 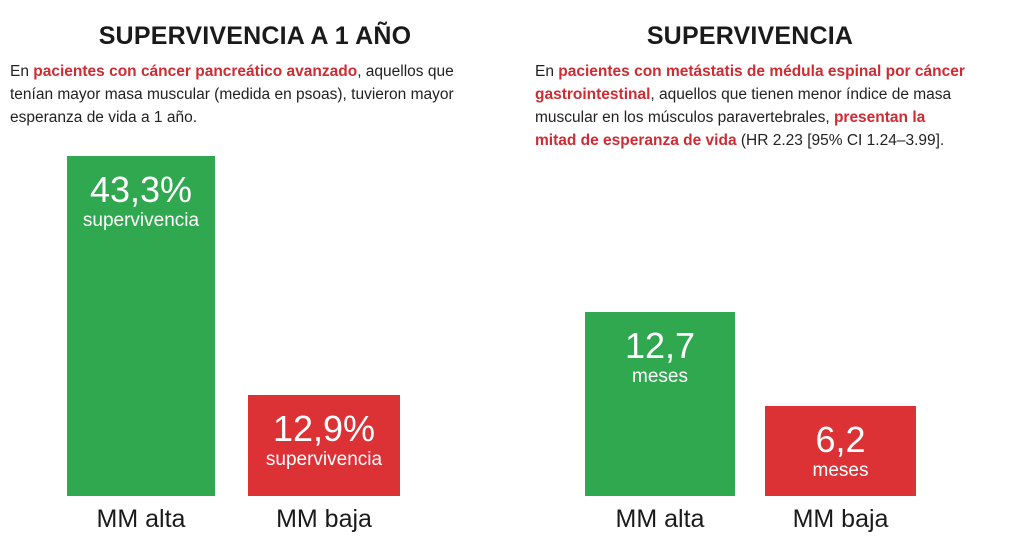 What do you see at coordinates (840, 140) in the screenshot?
I see `description-text: (HR 2.23 [95% CI 1.24–3.99].` at bounding box center [840, 140].